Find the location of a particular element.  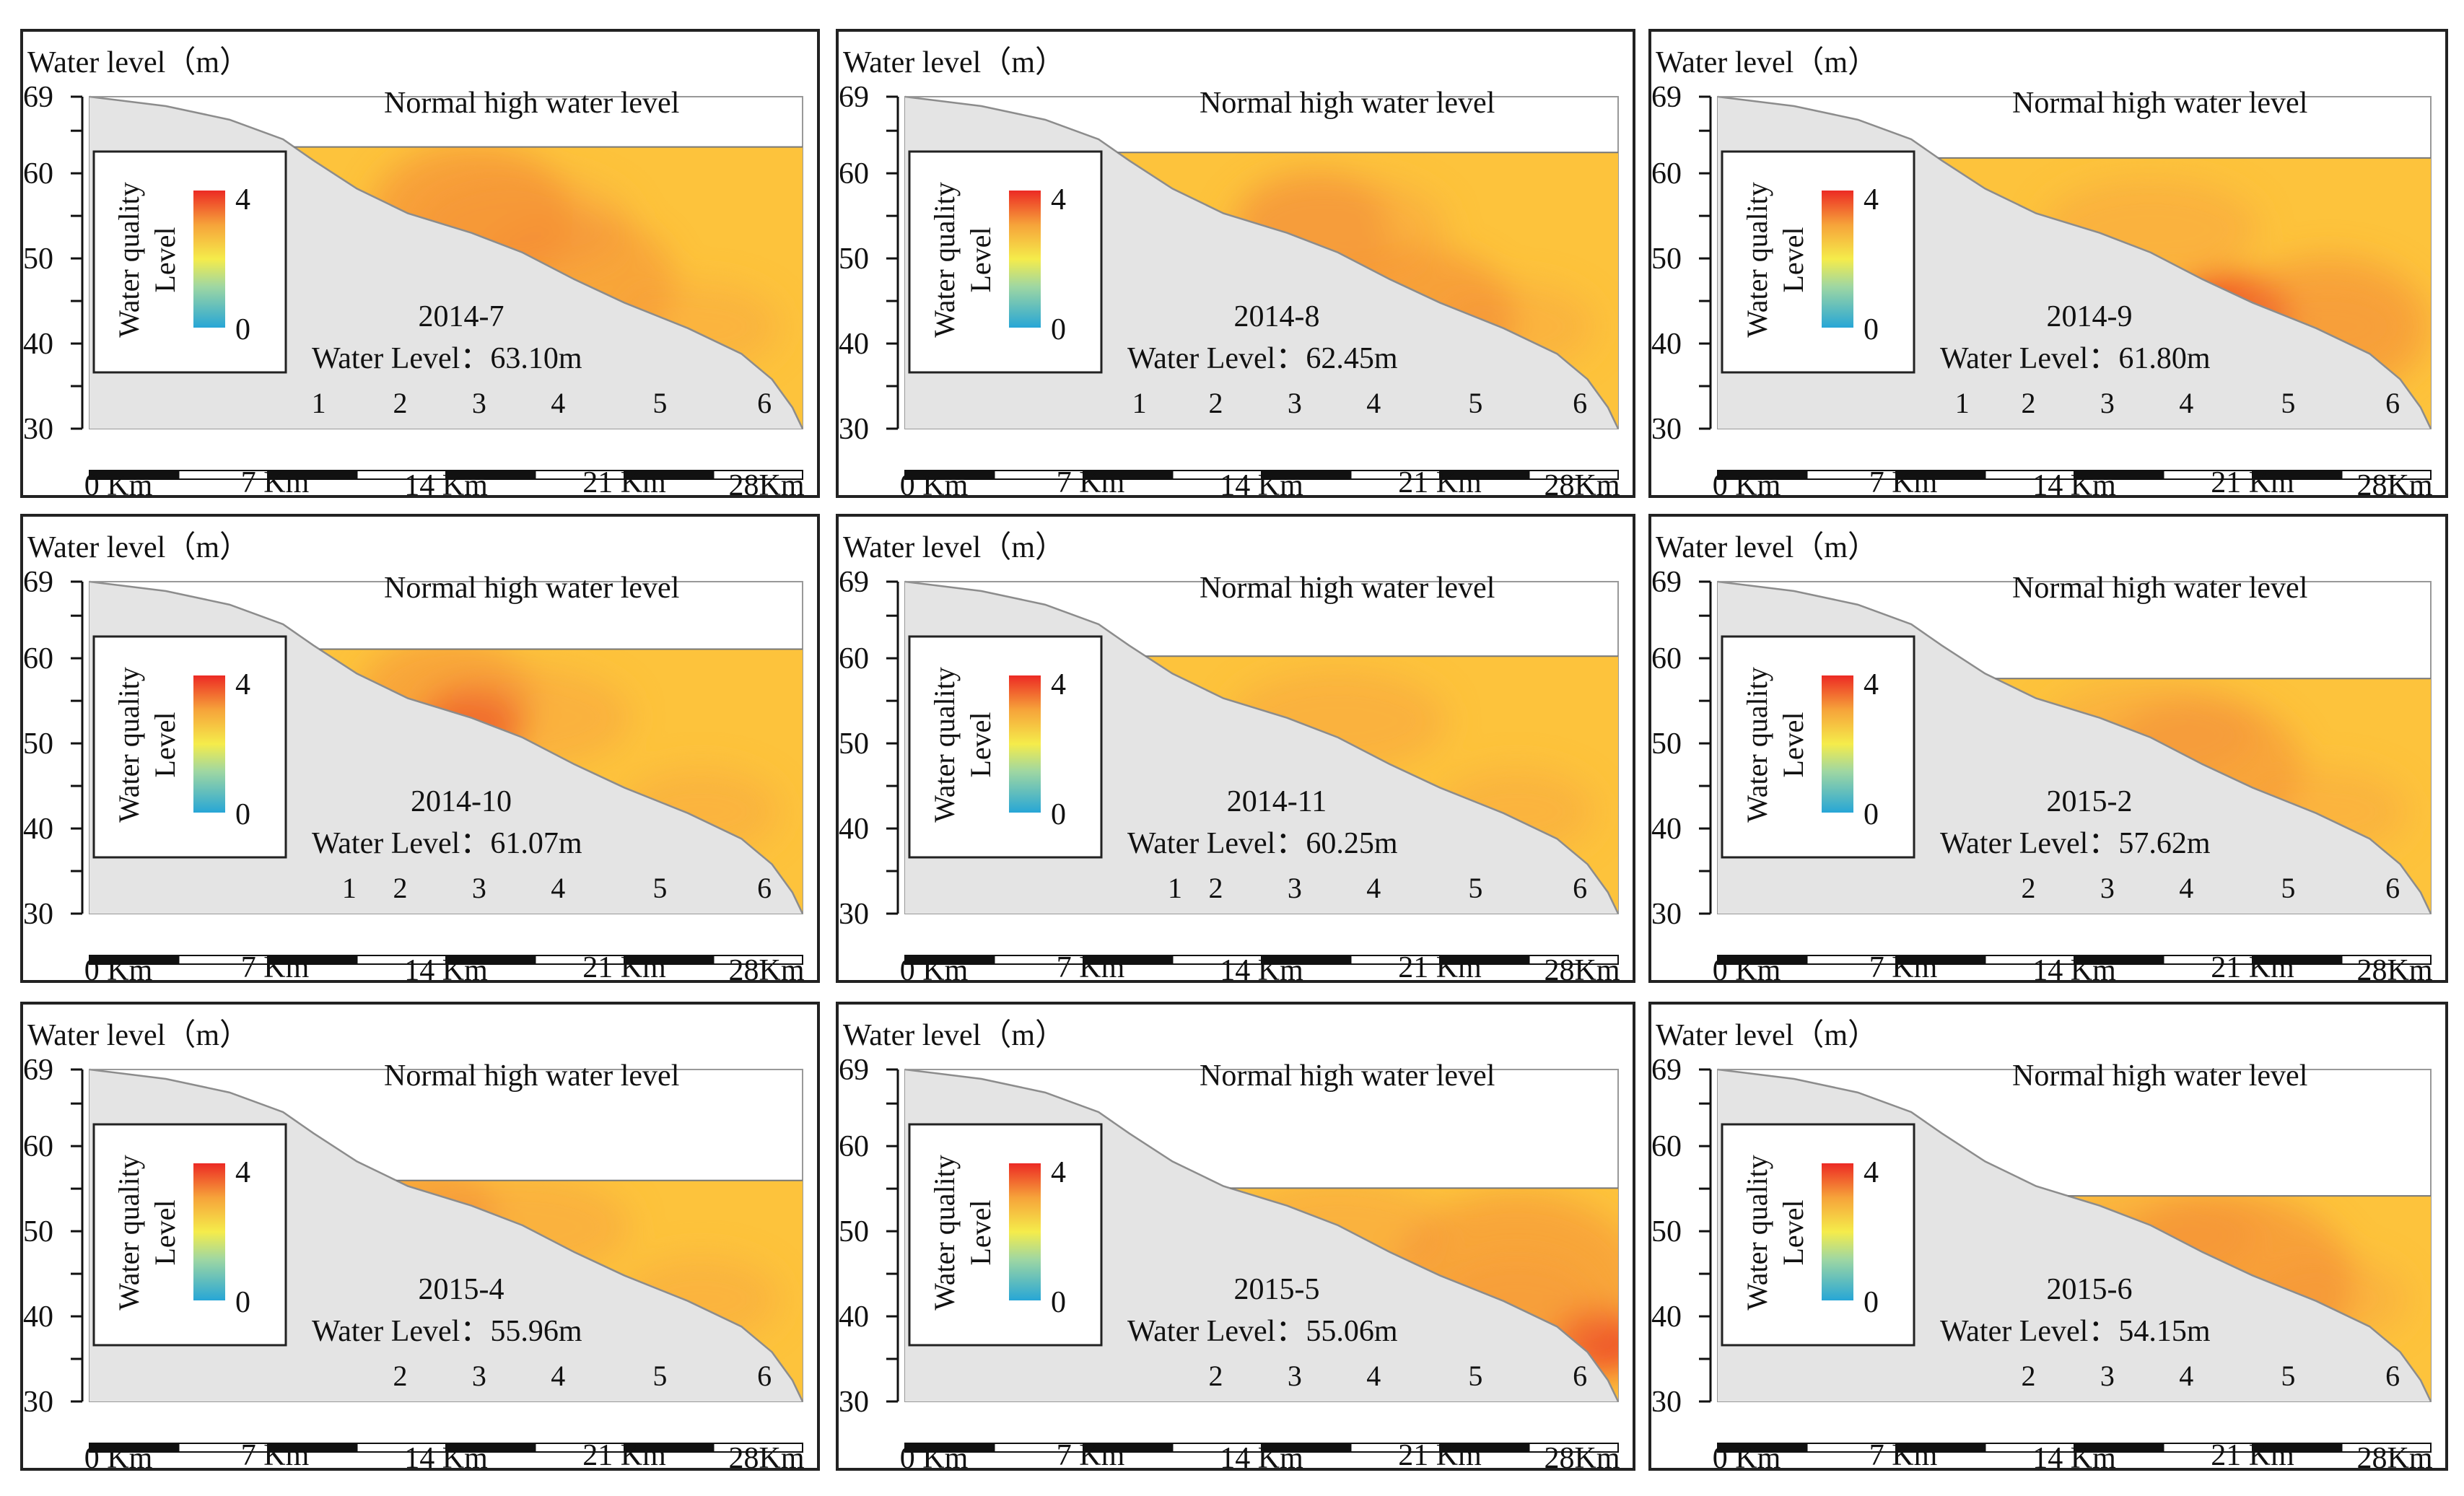

water-level-label: Water Level：60.25m is located at coordinates (1262, 843).